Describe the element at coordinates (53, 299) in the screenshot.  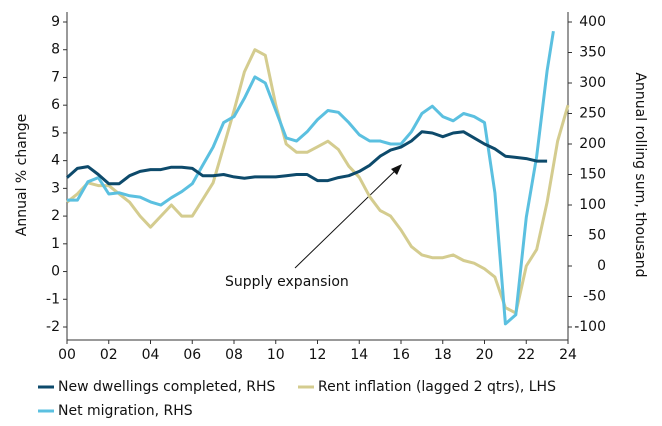
I see `y-tick-label: -1` at that location.